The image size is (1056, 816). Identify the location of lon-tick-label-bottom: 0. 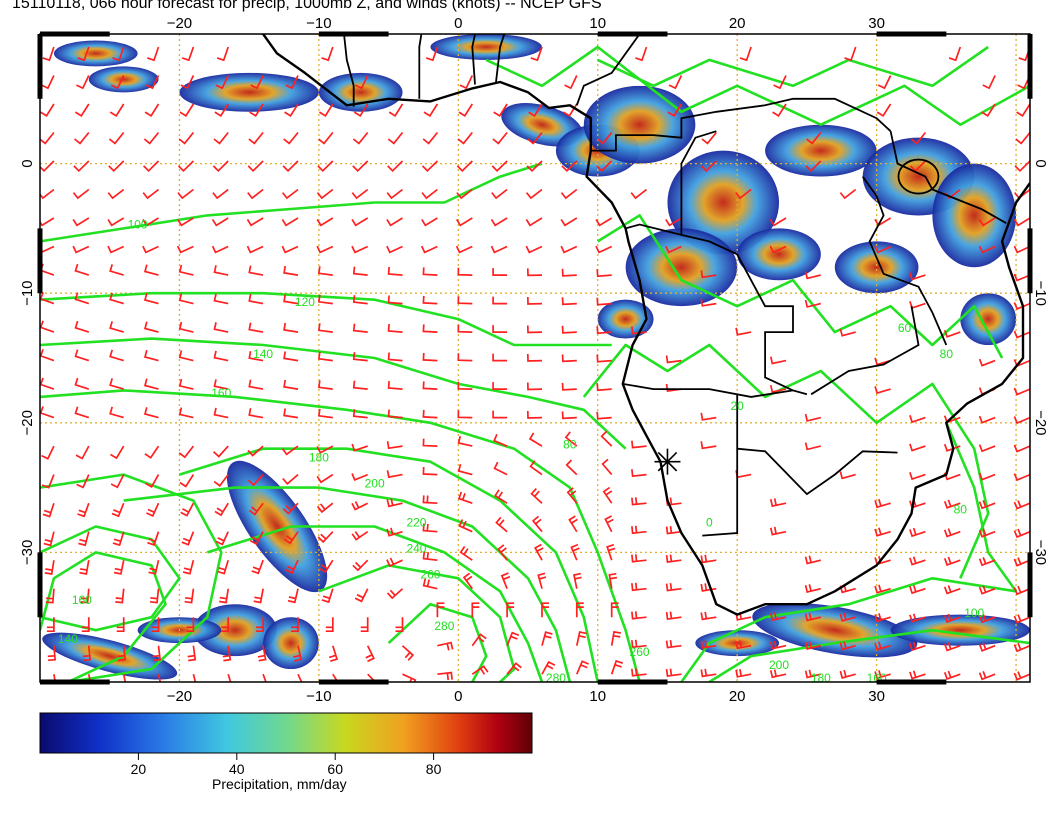
(458, 696).